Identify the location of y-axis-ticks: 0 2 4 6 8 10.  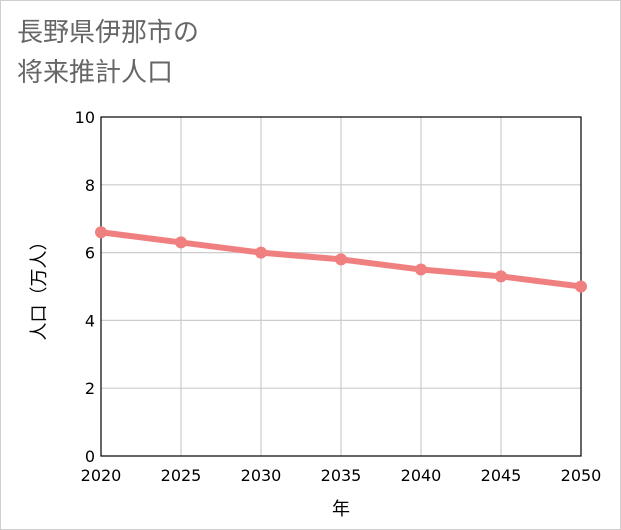
(85, 287).